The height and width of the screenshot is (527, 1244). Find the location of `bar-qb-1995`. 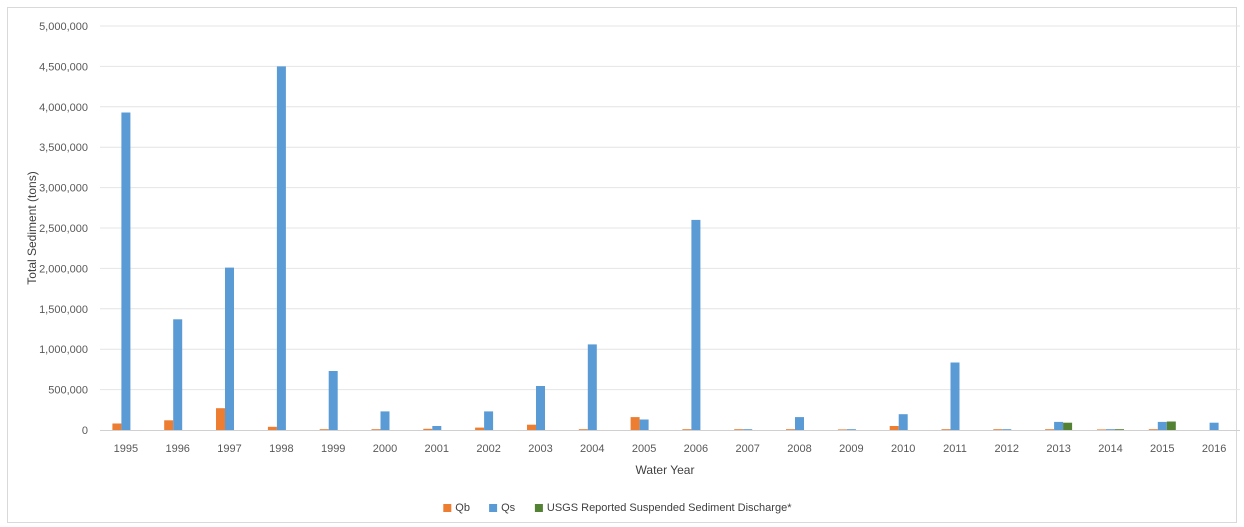

bar-qb-1995 is located at coordinates (117, 426).